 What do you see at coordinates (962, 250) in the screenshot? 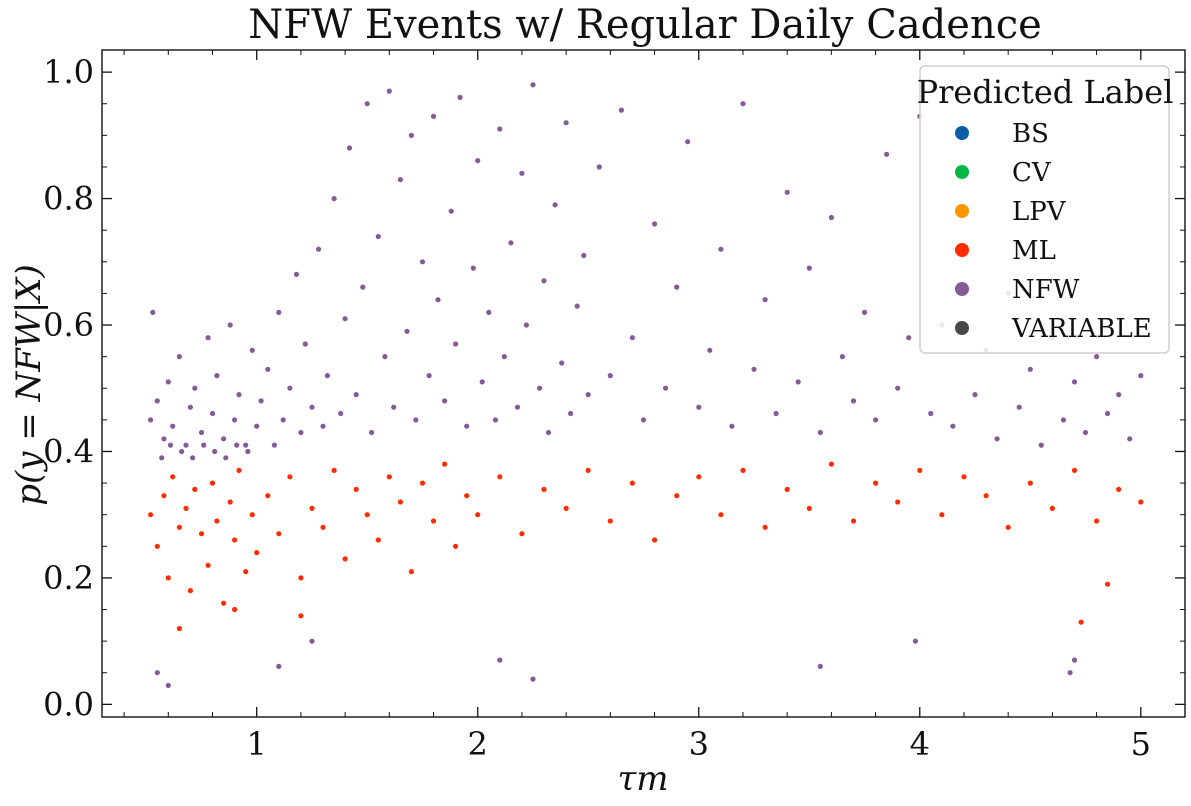
I see `legend-marker-ml` at bounding box center [962, 250].